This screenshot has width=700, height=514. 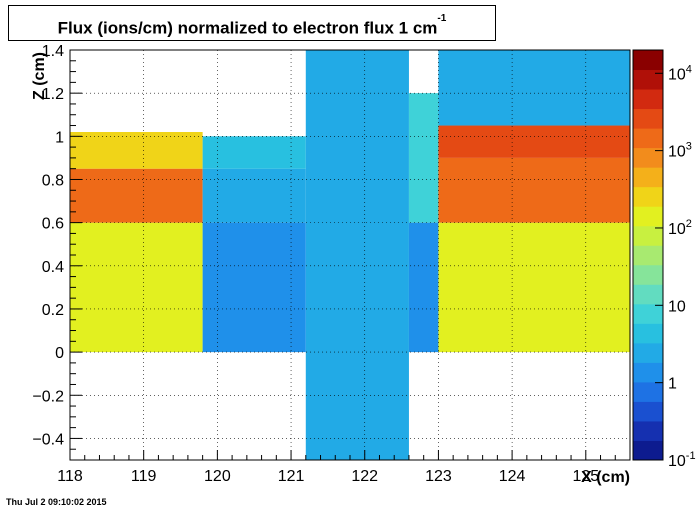 I want to click on x-tick-label: 123, so click(x=438, y=476).